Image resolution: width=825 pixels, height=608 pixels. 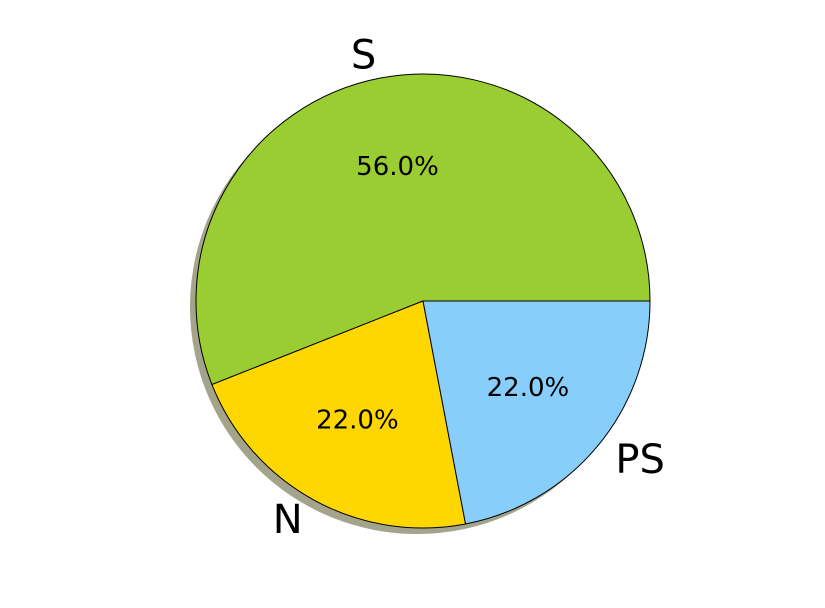 I want to click on pie-slice-ps, so click(x=536, y=412).